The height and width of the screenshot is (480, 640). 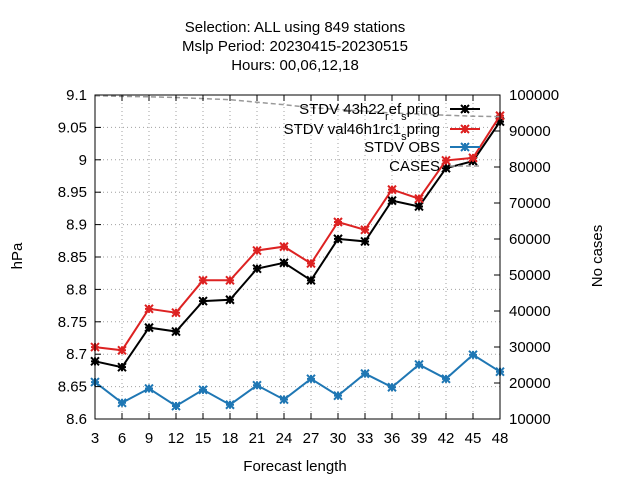 What do you see at coordinates (122, 438) in the screenshot?
I see `x-tick-label: 6` at bounding box center [122, 438].